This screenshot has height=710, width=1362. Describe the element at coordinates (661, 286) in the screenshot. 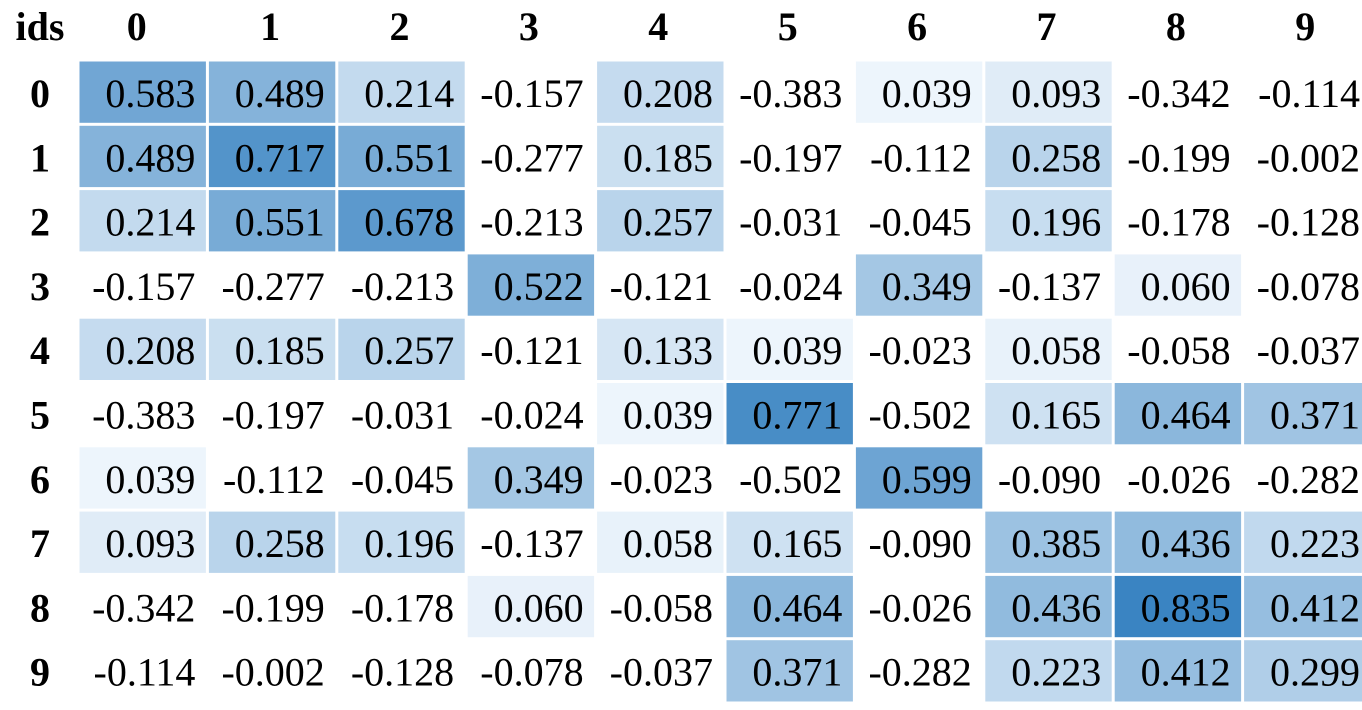

I see `cell-value-3-4: -0.121` at that location.